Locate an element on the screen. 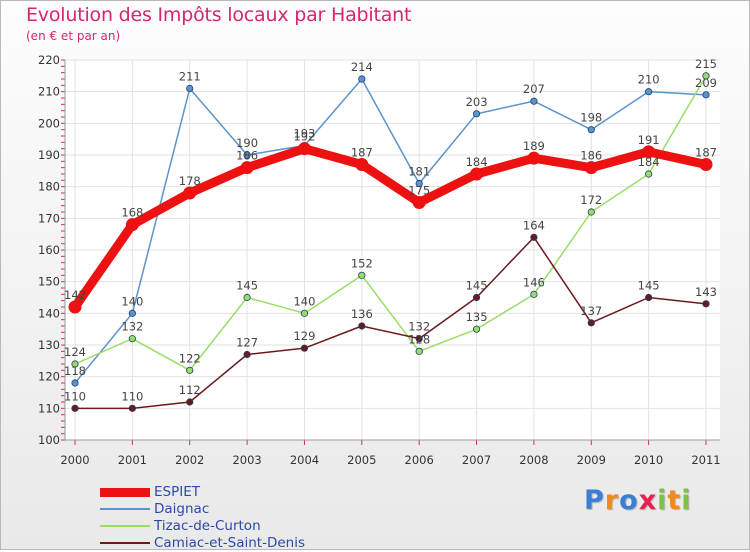 Image resolution: width=750 pixels, height=552 pixels. y-tick-label: 210 is located at coordinates (49, 92).